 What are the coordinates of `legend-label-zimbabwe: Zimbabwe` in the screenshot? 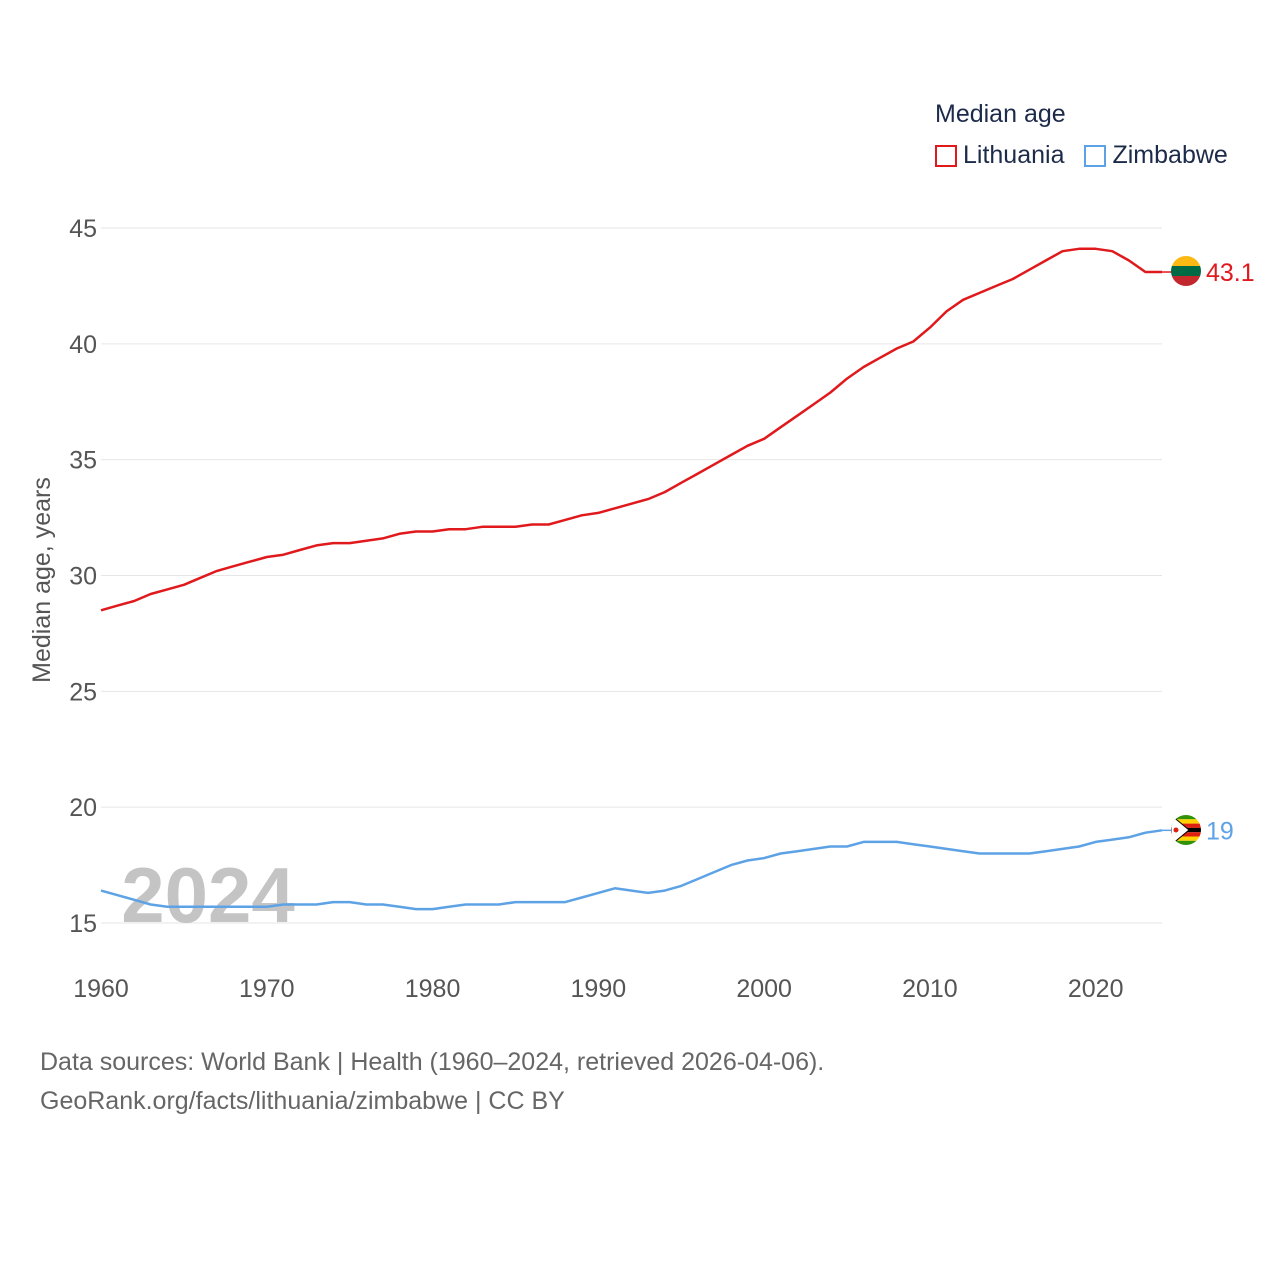 It's located at (1170, 155).